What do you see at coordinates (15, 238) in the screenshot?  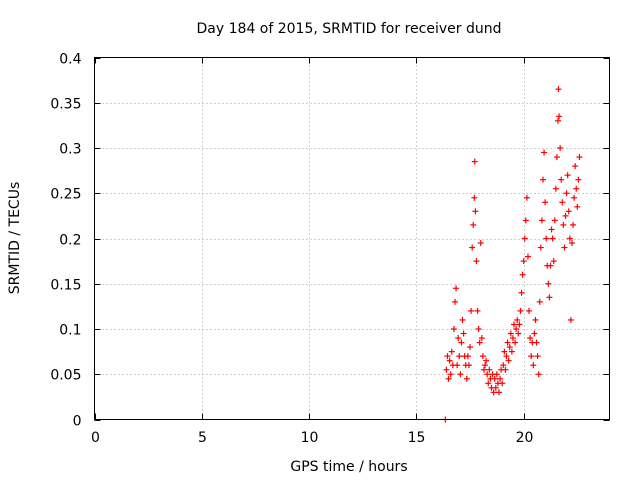 I see `y-axis-label: SRMTID / TECUs` at bounding box center [15, 238].